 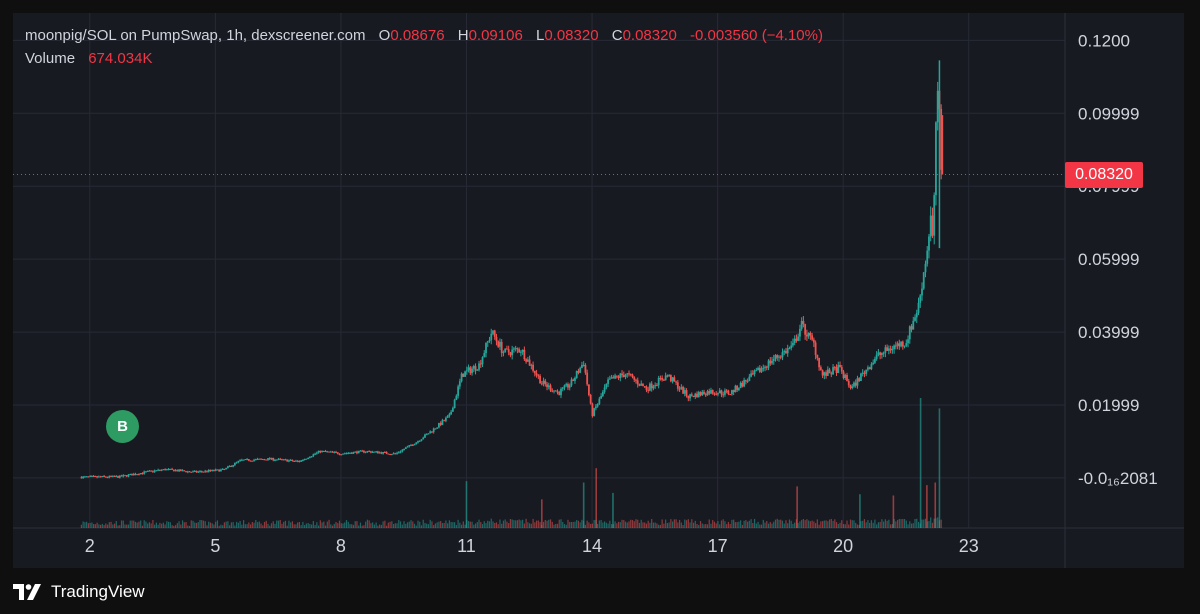 What do you see at coordinates (122, 426) in the screenshot?
I see `buy-marker: B` at bounding box center [122, 426].